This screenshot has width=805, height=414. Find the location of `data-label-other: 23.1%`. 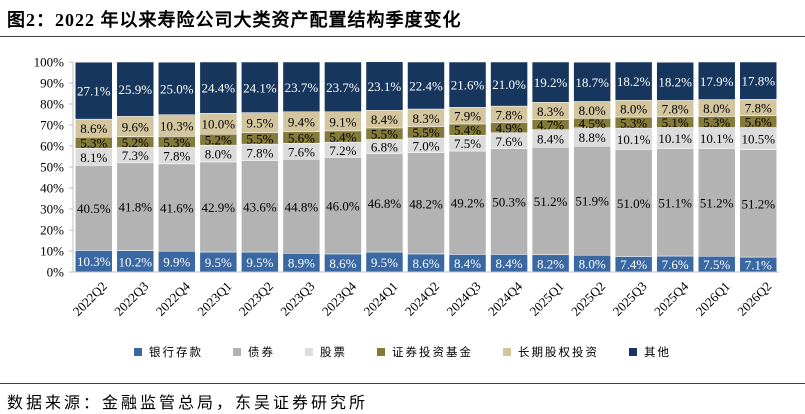

data-label-other: 23.1% is located at coordinates (385, 86).